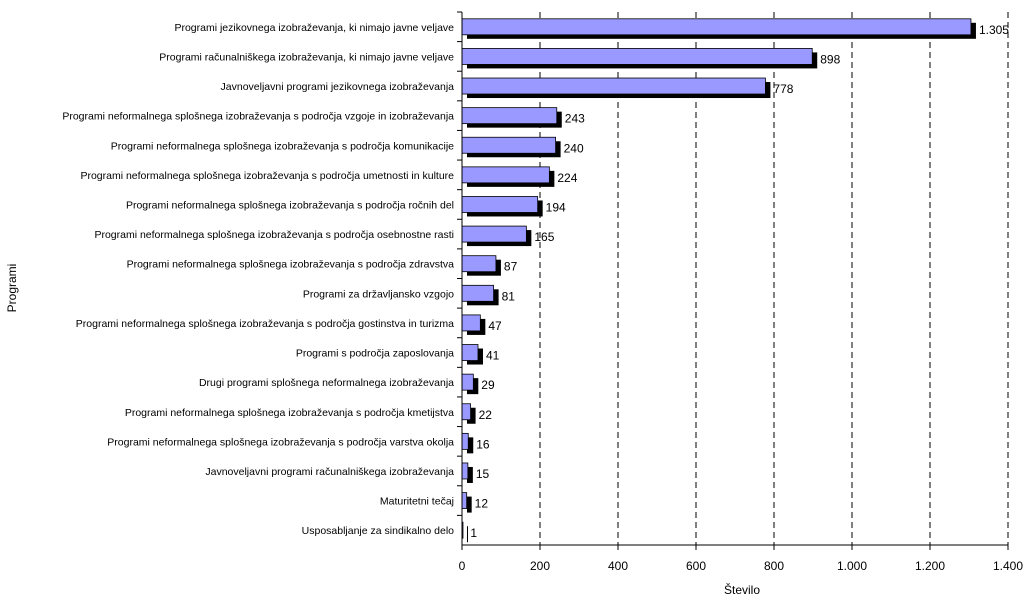  What do you see at coordinates (567, 178) in the screenshot?
I see `data-label: 224` at bounding box center [567, 178].